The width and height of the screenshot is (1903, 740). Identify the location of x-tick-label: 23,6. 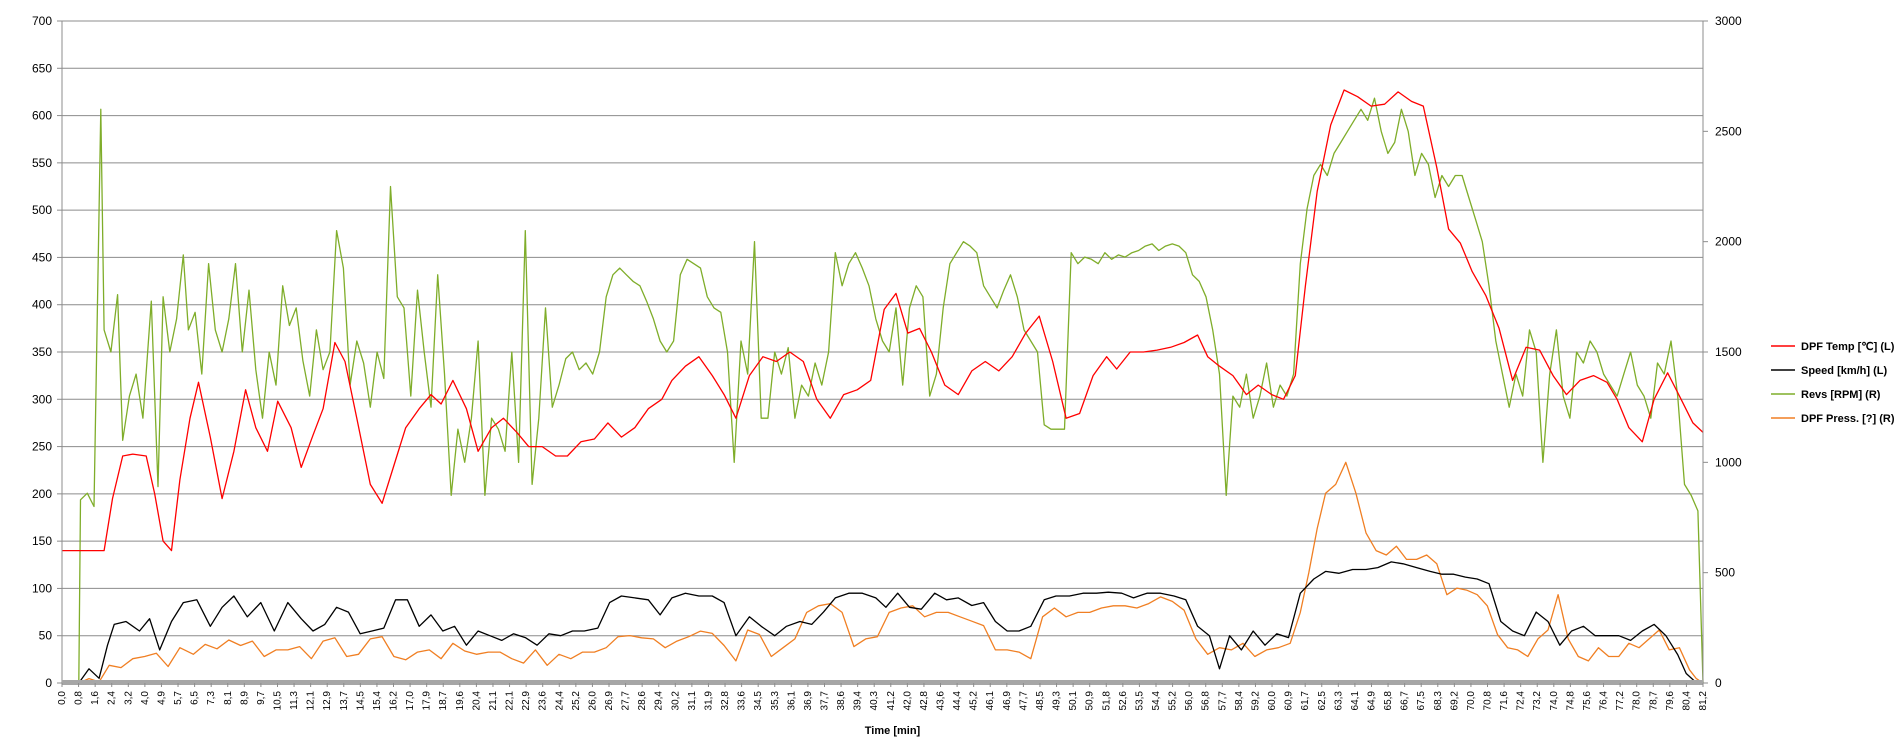
(543, 701).